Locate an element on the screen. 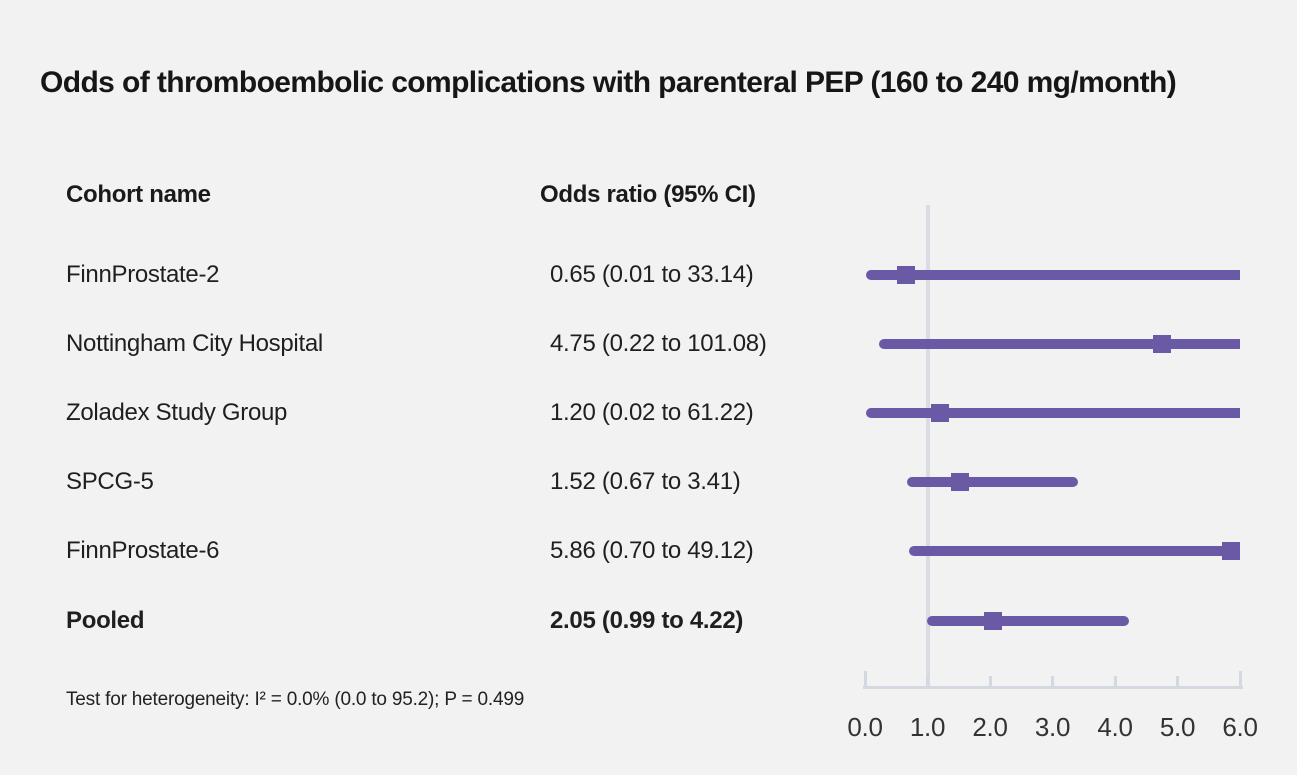  row-label: FinnProstate-6 is located at coordinates (143, 551).